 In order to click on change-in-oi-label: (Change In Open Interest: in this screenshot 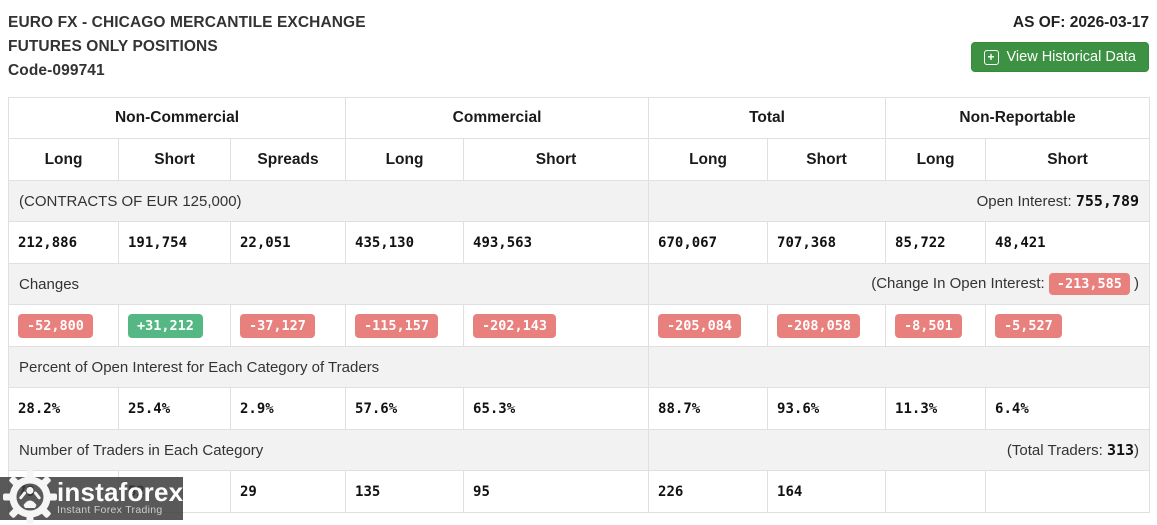, I will do `click(958, 283)`.